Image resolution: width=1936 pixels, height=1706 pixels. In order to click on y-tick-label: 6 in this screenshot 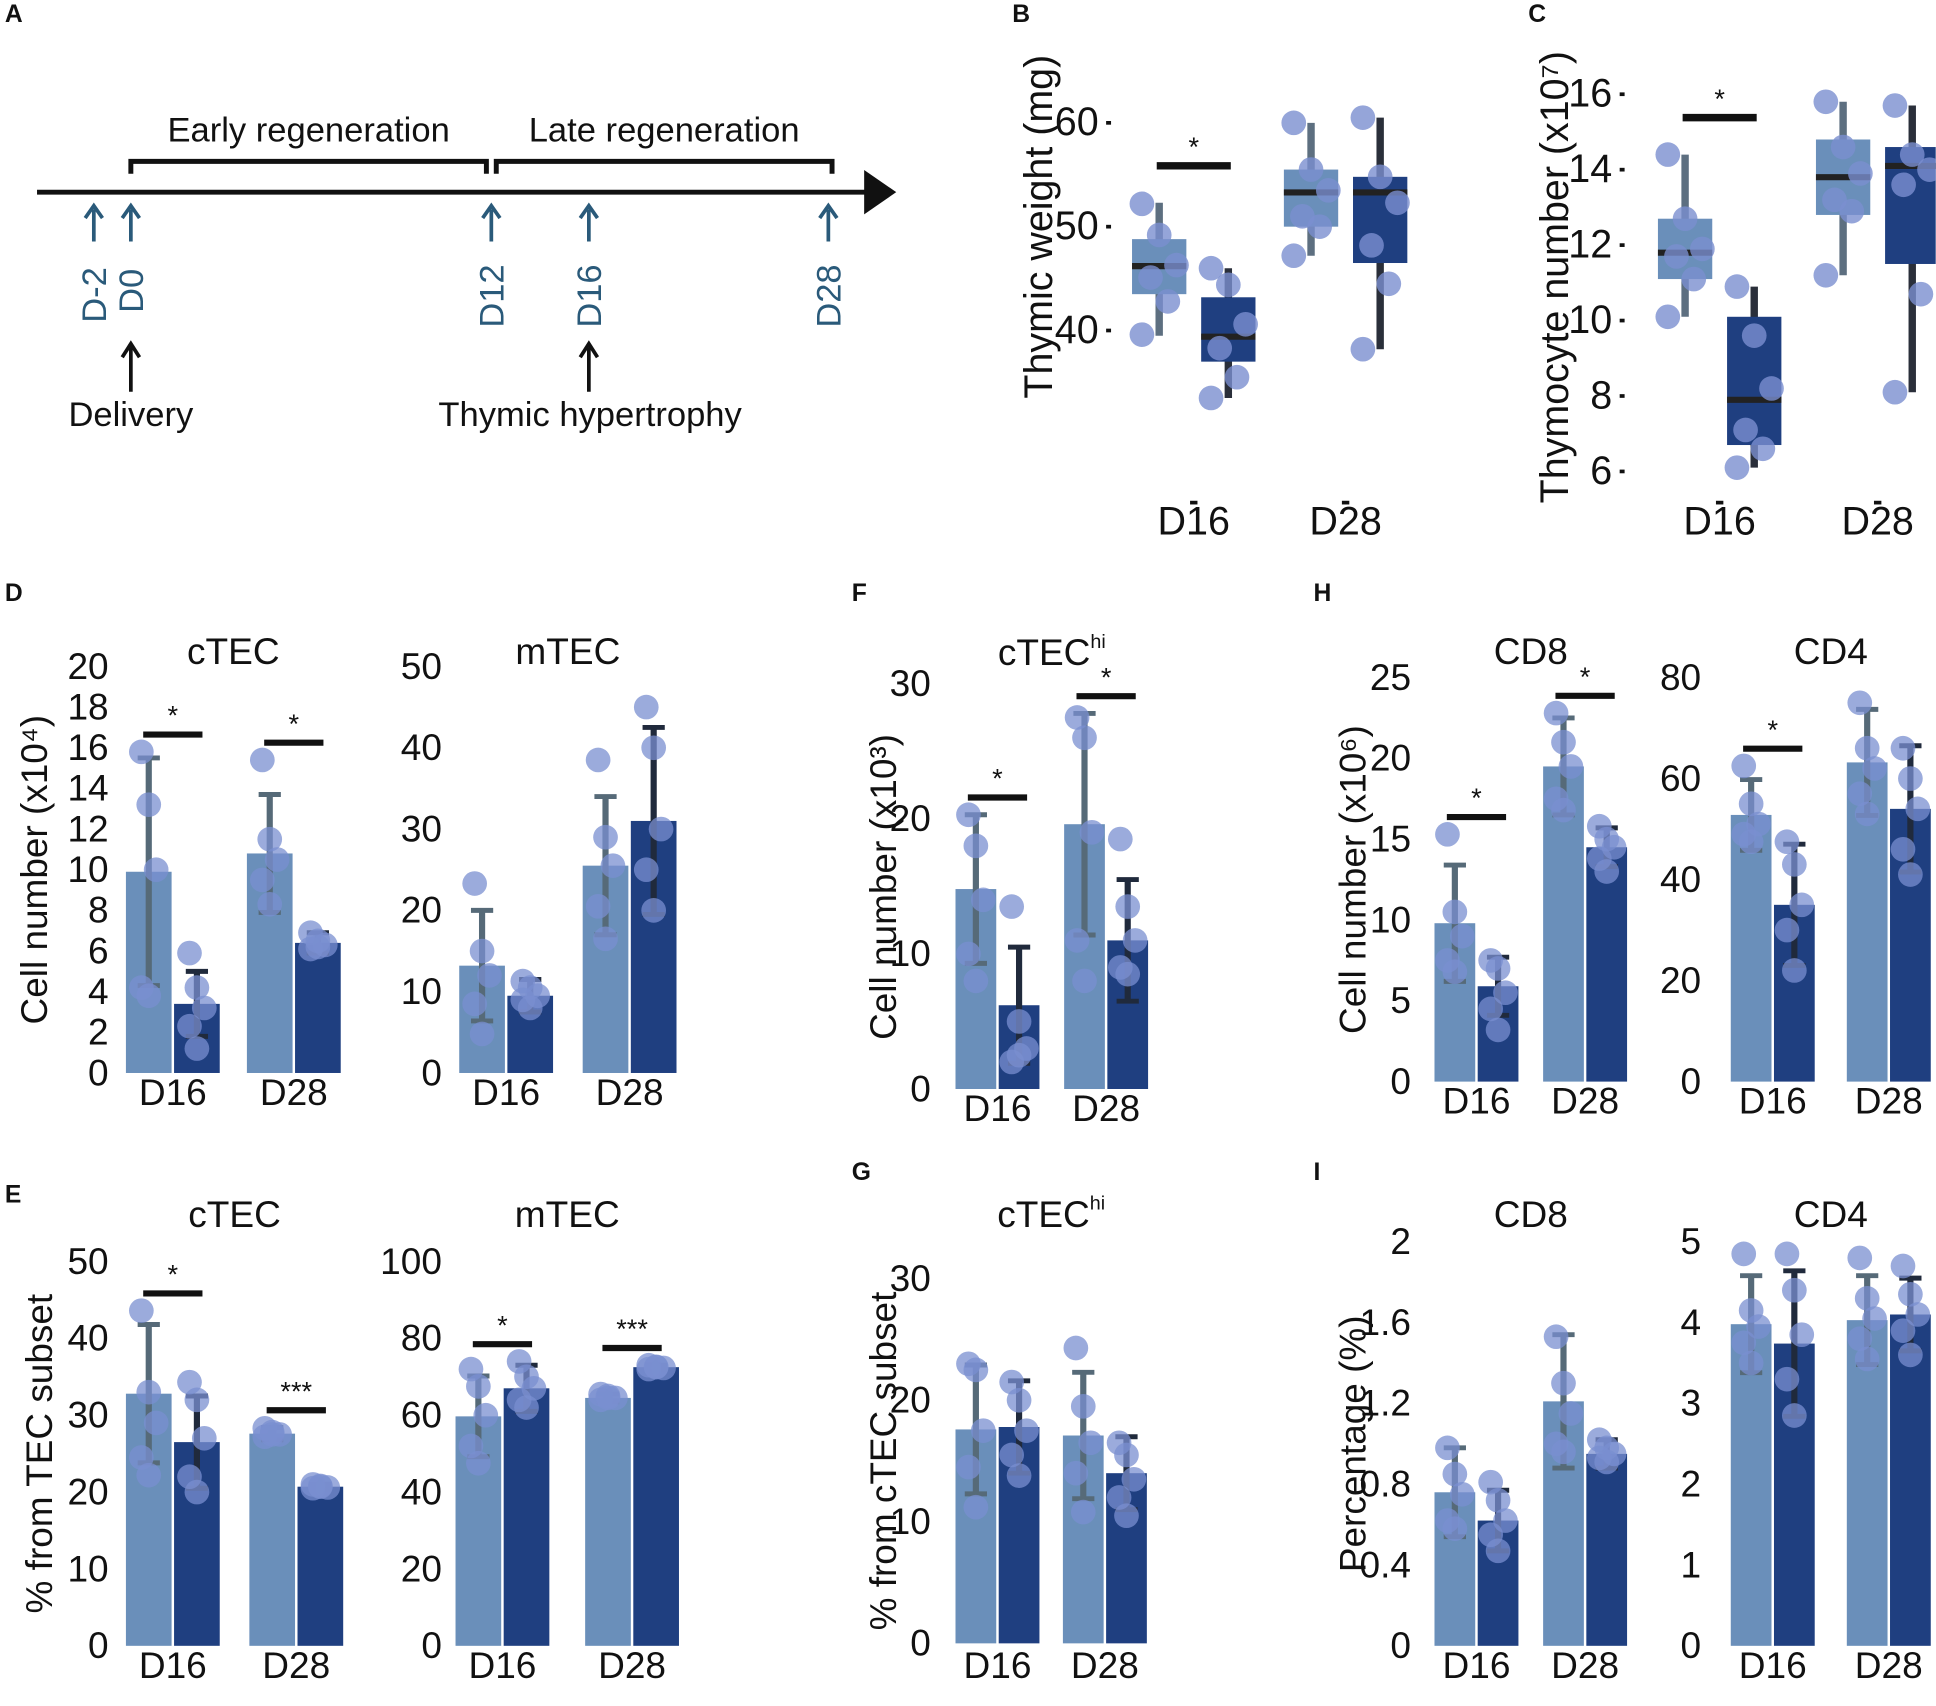, I will do `click(98, 950)`.